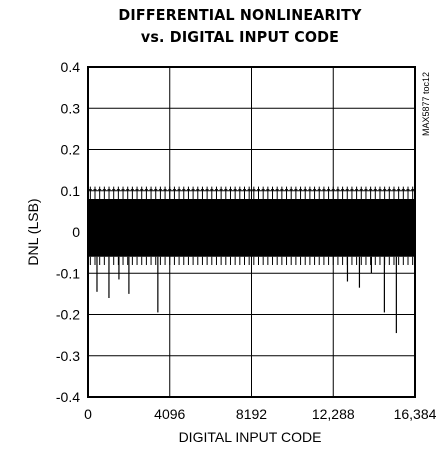 This screenshot has width=448, height=457. I want to click on y-tick-label: -0.1, so click(68, 273).